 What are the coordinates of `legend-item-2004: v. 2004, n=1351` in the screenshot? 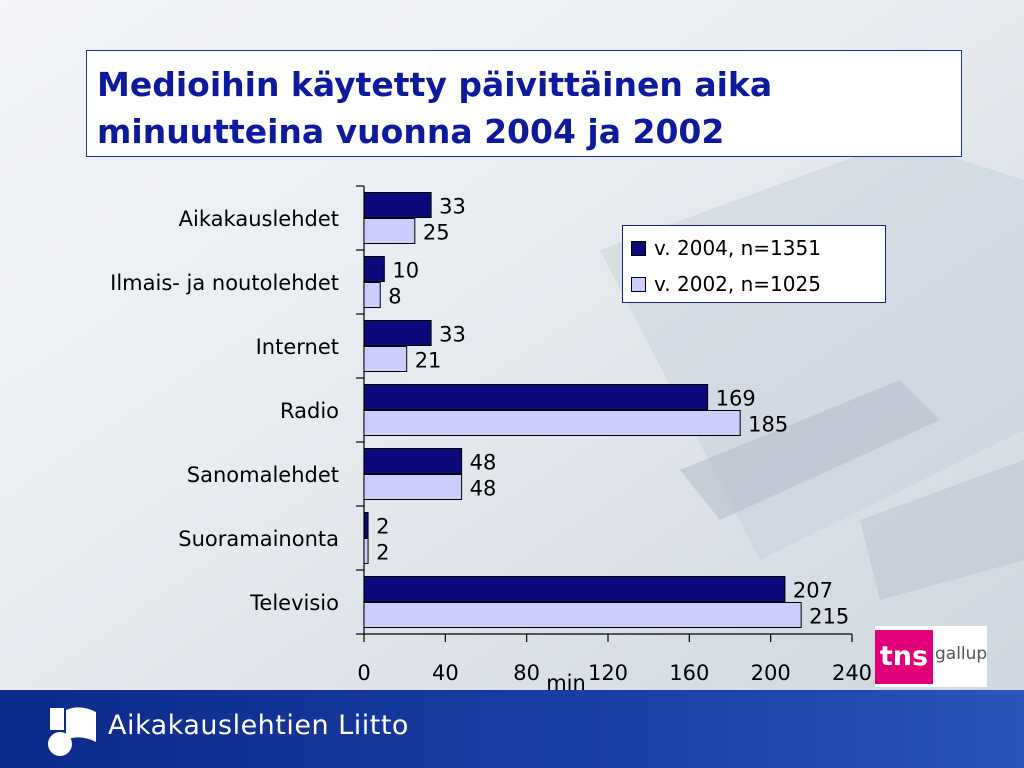 It's located at (726, 248).